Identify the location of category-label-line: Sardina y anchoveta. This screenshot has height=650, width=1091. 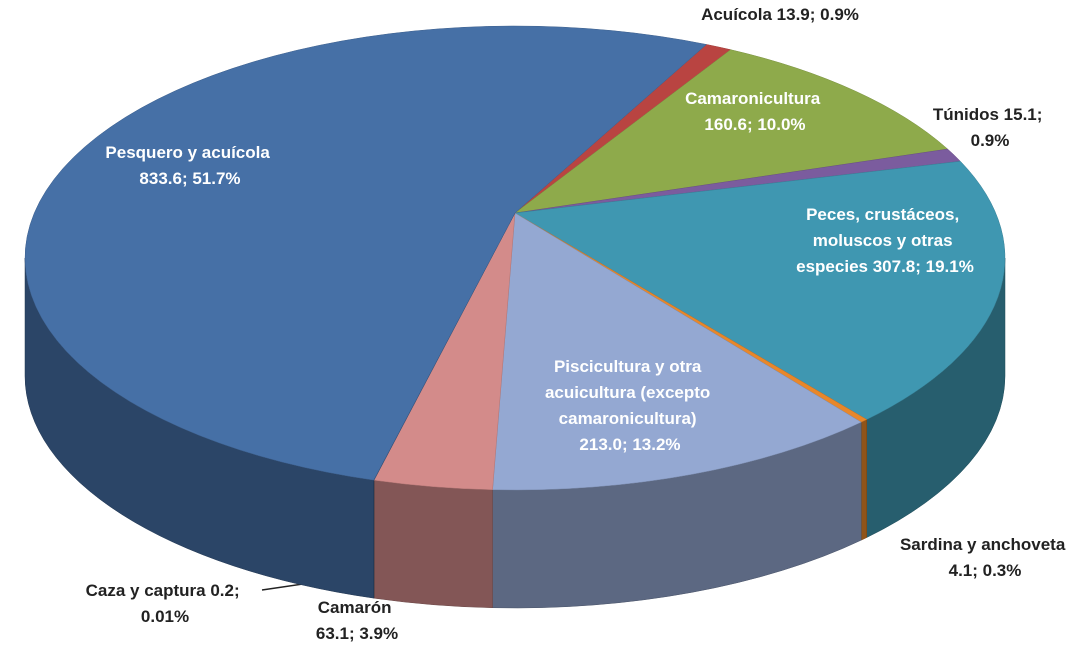
(983, 544).